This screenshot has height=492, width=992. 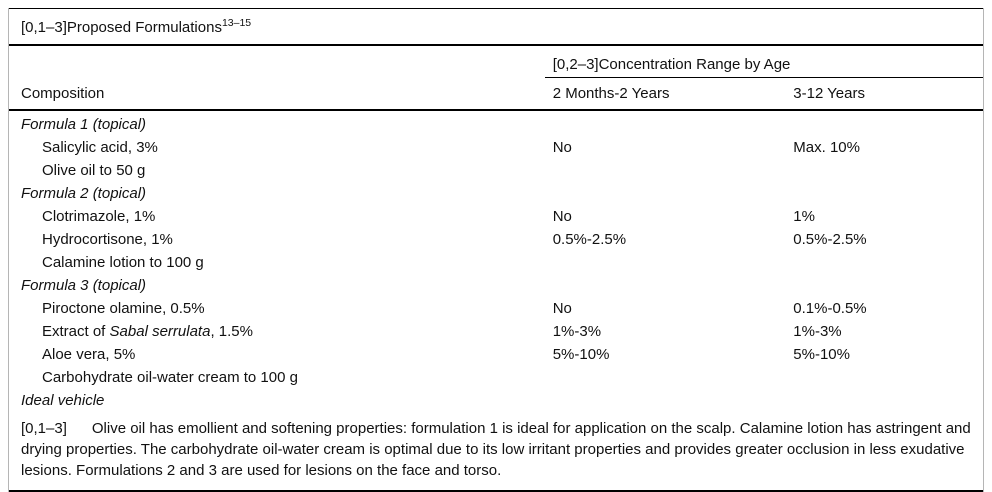 I want to click on table-row: Formula 1 (topical), so click(x=496, y=123).